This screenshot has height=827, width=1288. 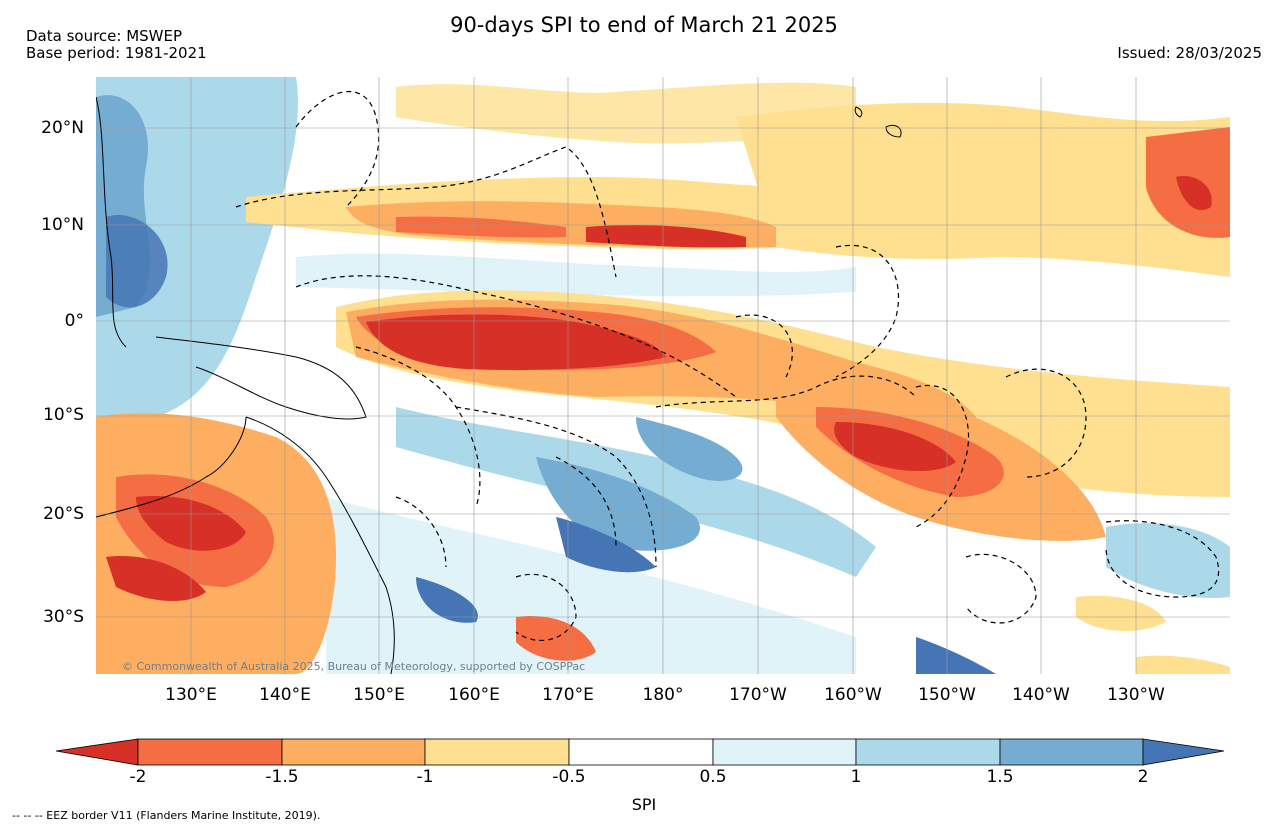 What do you see at coordinates (104, 36) in the screenshot?
I see `data-source-label: Data source: MSWEP` at bounding box center [104, 36].